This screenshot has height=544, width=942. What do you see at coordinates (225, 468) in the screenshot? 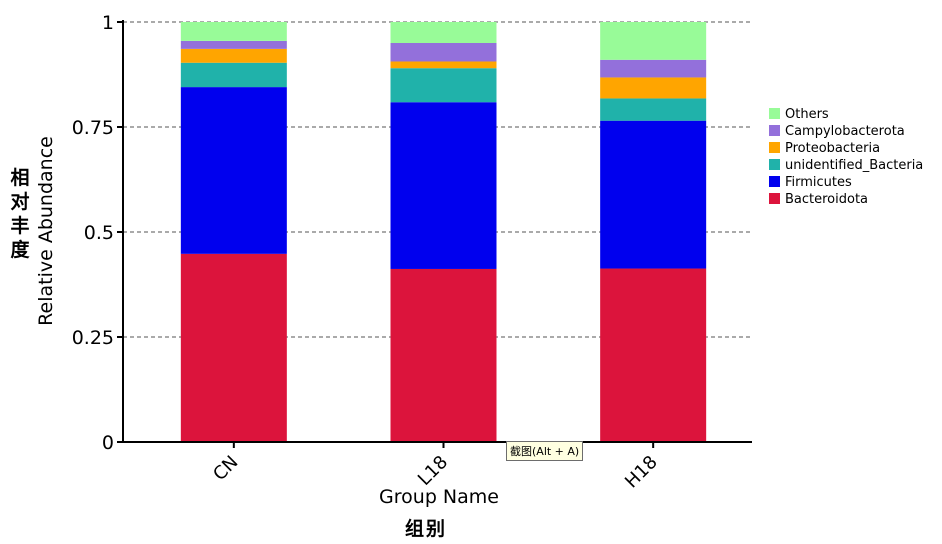
I see `x-tick-label: CN` at bounding box center [225, 468].